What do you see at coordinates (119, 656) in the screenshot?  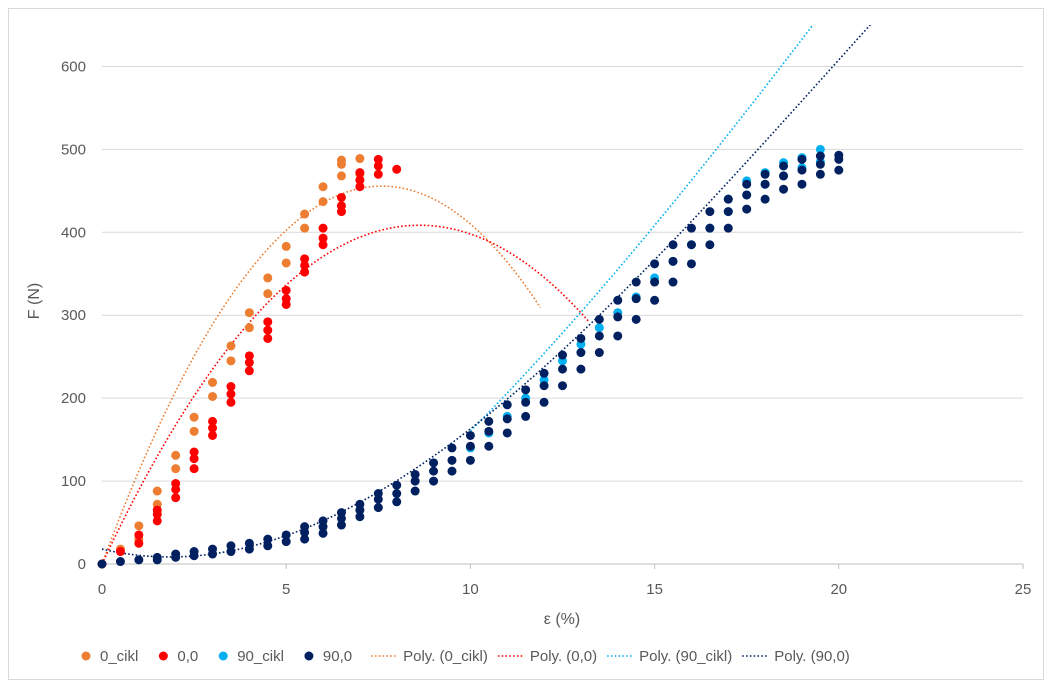 I see `legend-label: 0_cikl` at bounding box center [119, 656].